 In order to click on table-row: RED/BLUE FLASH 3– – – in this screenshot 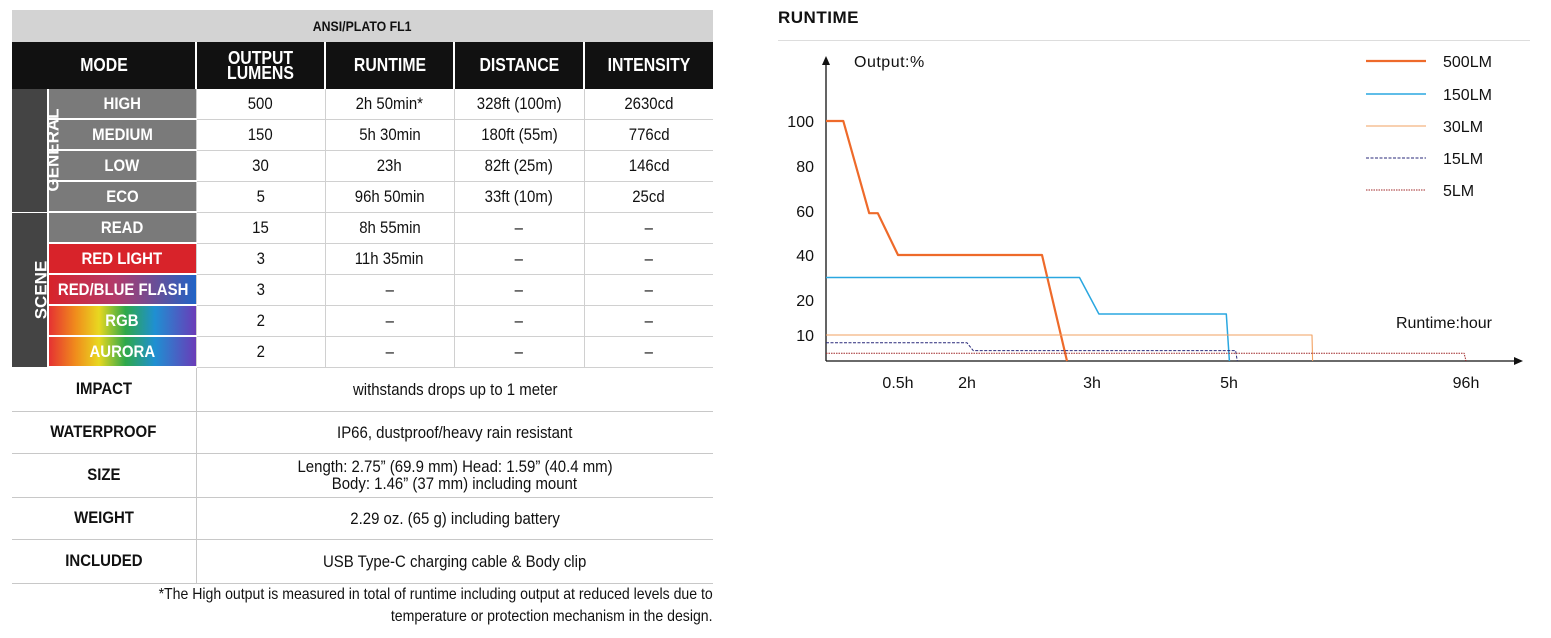, I will do `click(363, 290)`.